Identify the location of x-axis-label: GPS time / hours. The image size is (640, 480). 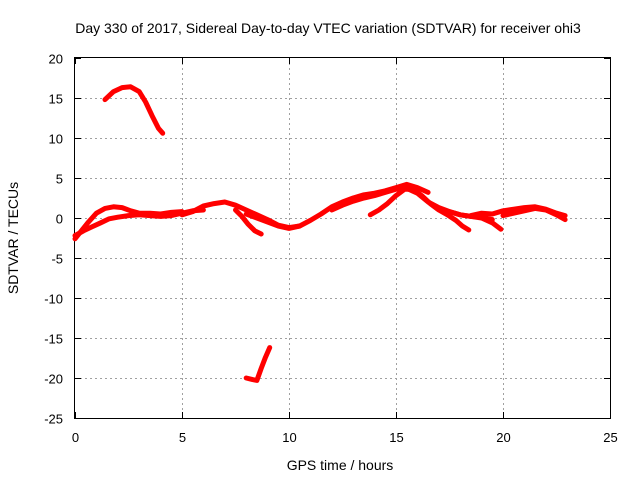
(340, 465).